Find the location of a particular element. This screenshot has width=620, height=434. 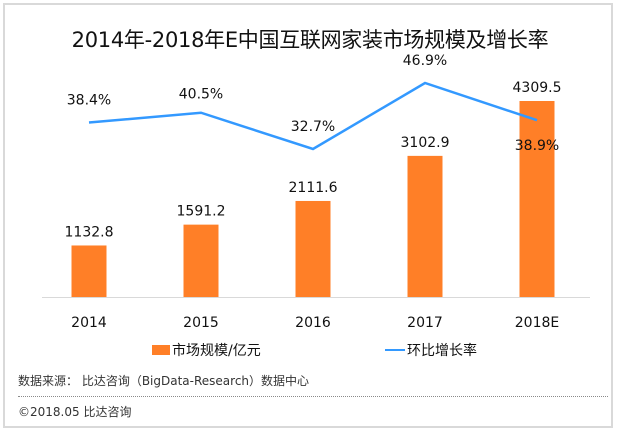

x-tick-2018E: 2018E is located at coordinates (537, 323).